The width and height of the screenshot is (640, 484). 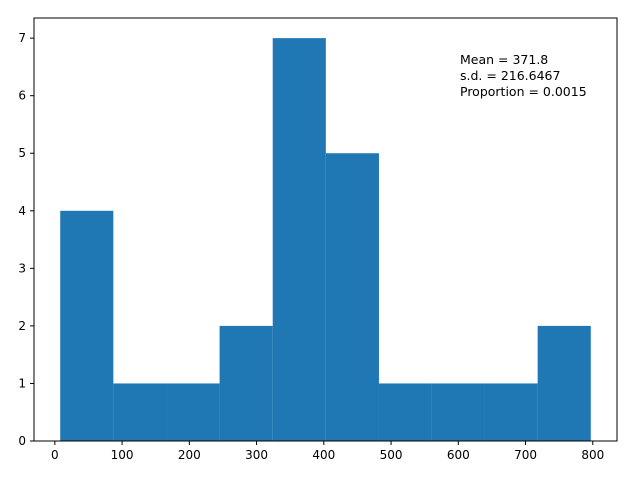 I want to click on x-tick-label: 700, so click(x=525, y=455).